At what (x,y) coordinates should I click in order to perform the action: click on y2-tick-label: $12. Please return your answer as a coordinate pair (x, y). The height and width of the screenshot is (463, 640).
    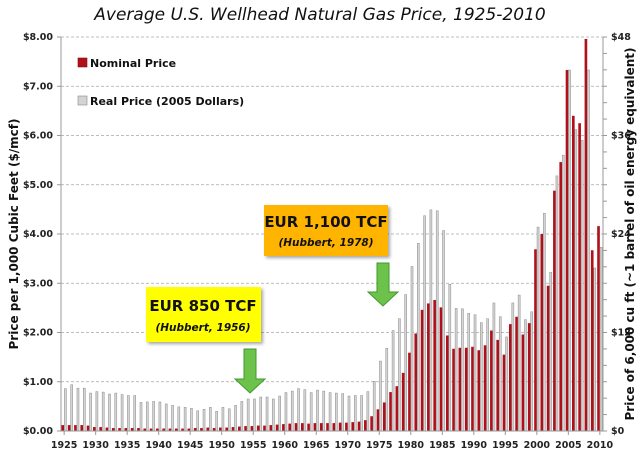
    Looking at the image, I should click on (621, 333).